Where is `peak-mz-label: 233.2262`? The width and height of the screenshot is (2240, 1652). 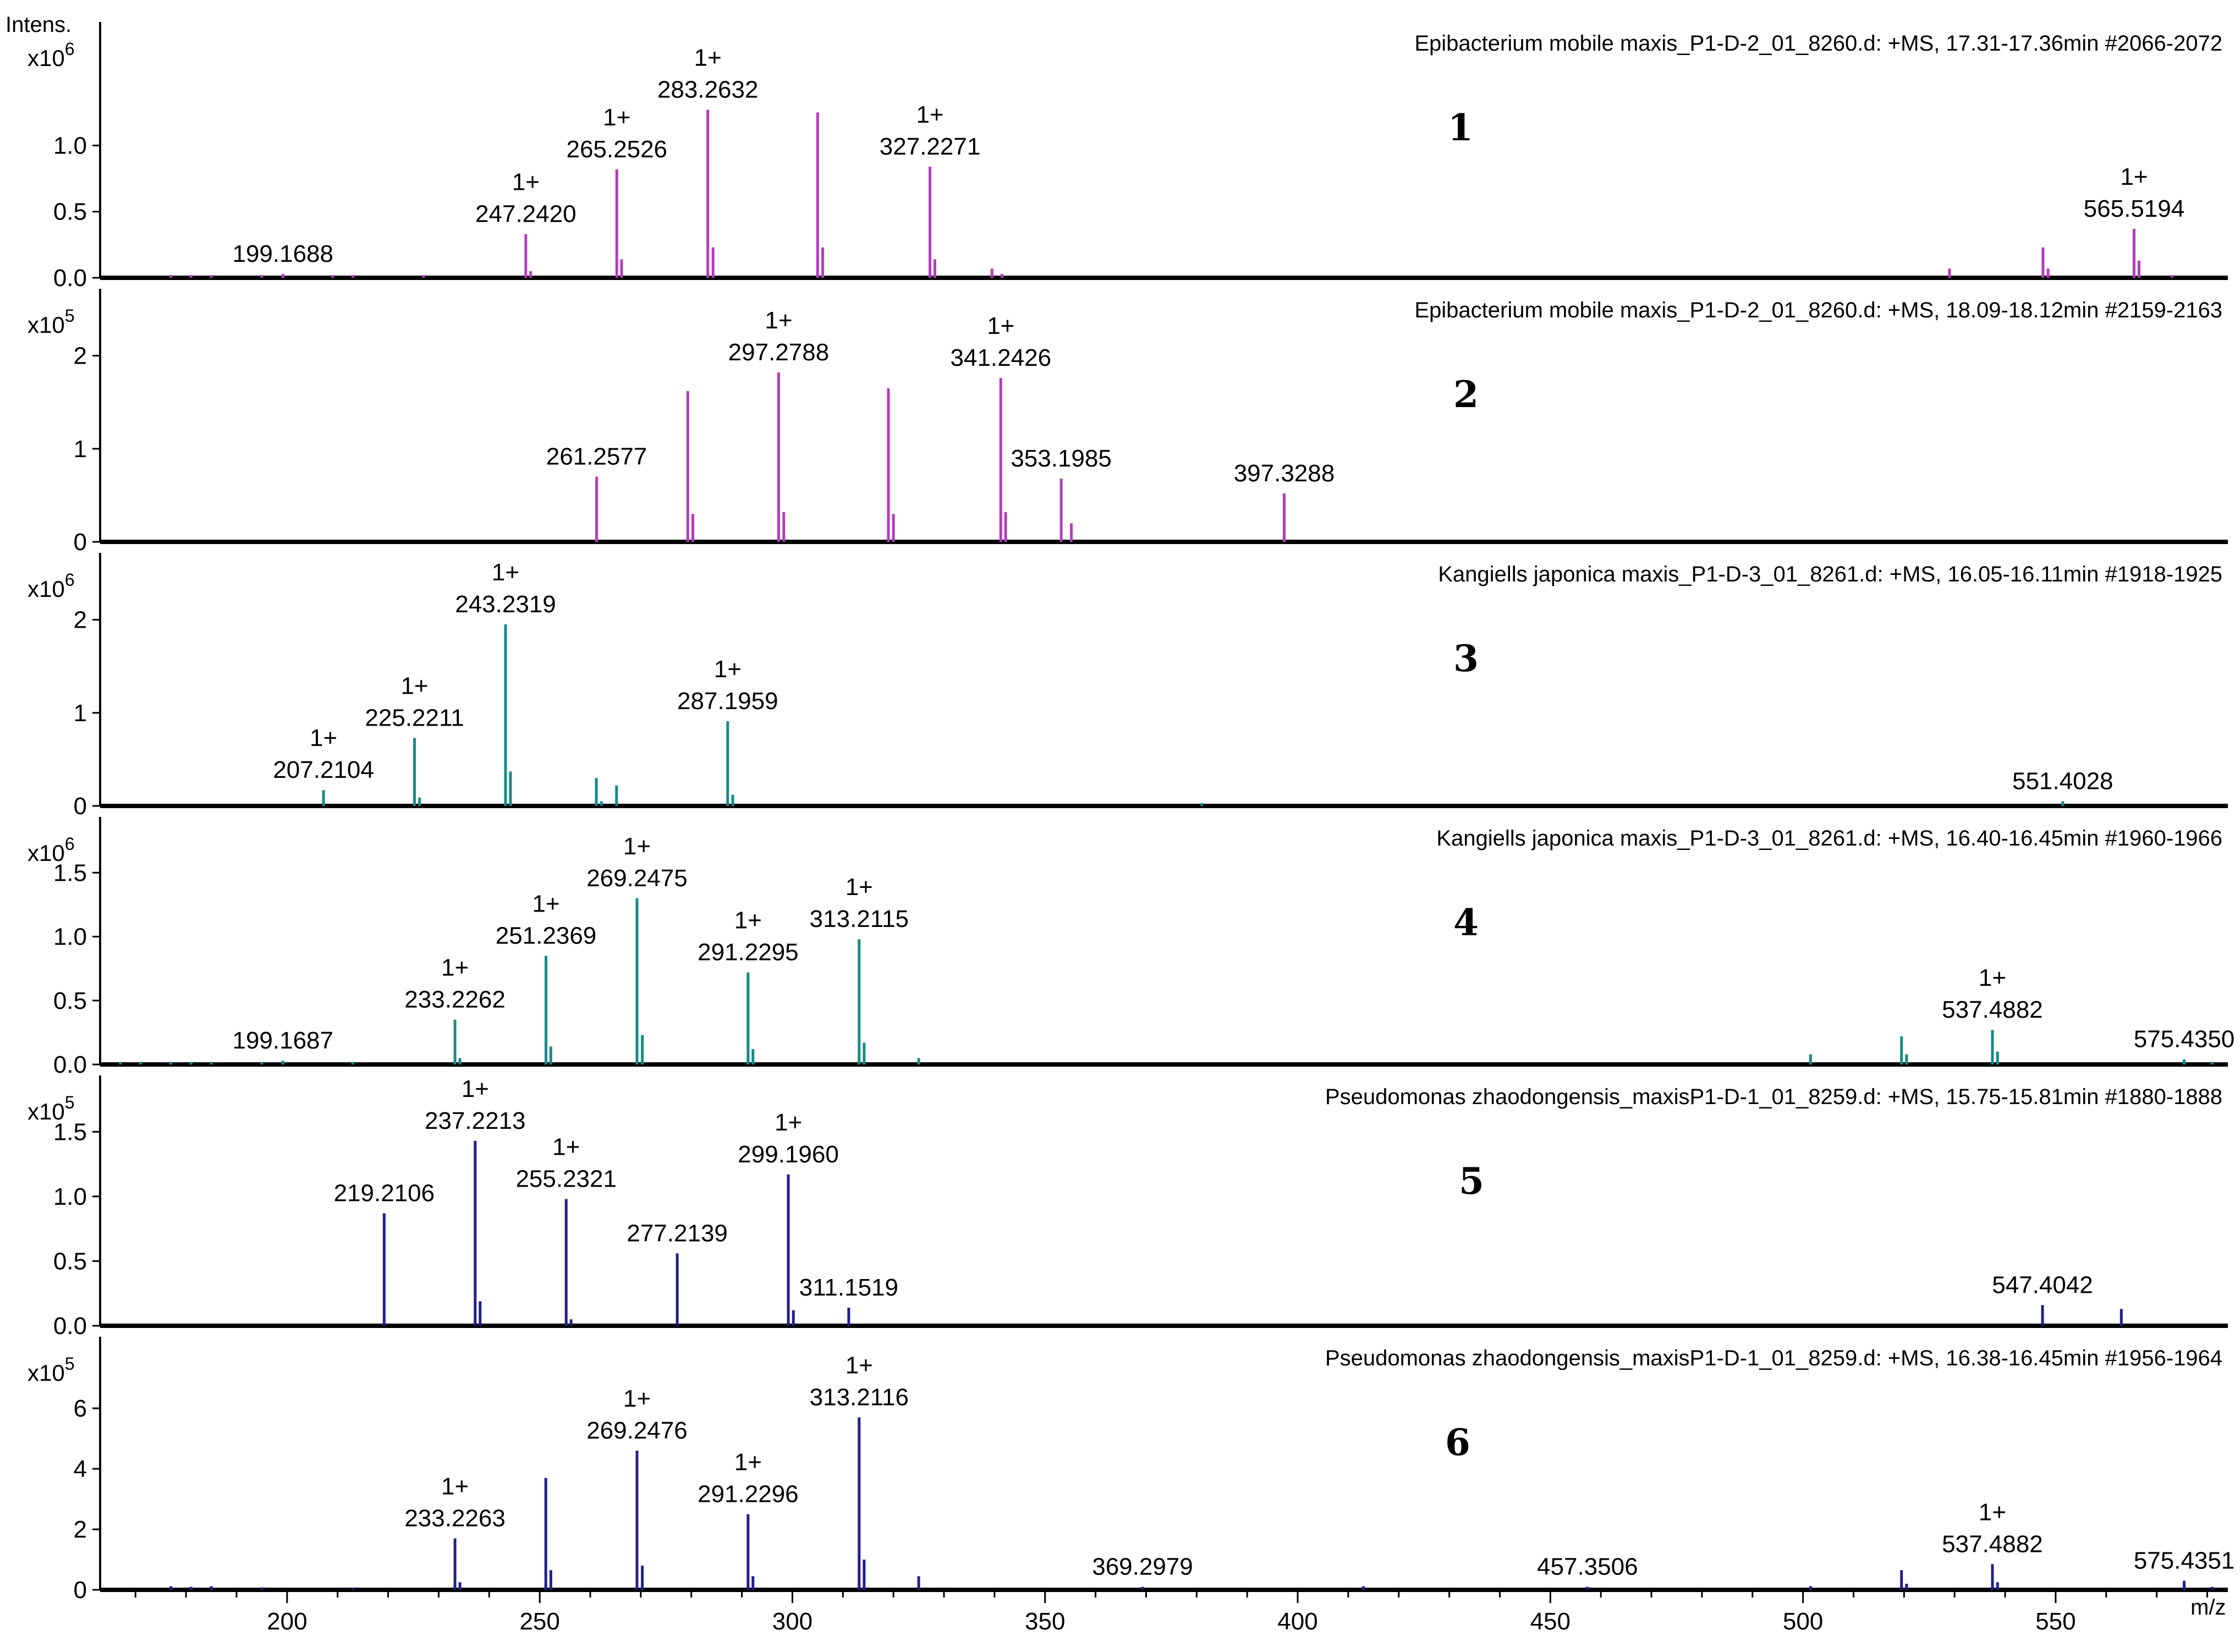
peak-mz-label: 233.2262 is located at coordinates (455, 1000).